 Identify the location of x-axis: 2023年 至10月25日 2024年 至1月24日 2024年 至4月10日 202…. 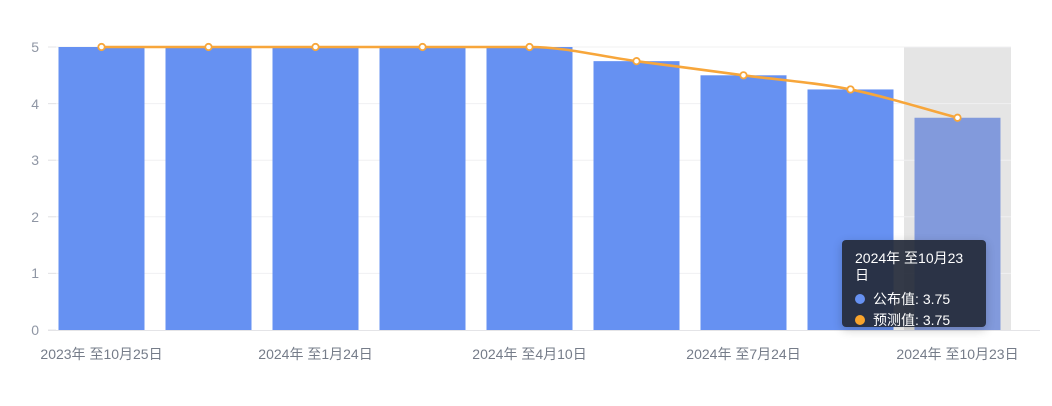
(526, 356).